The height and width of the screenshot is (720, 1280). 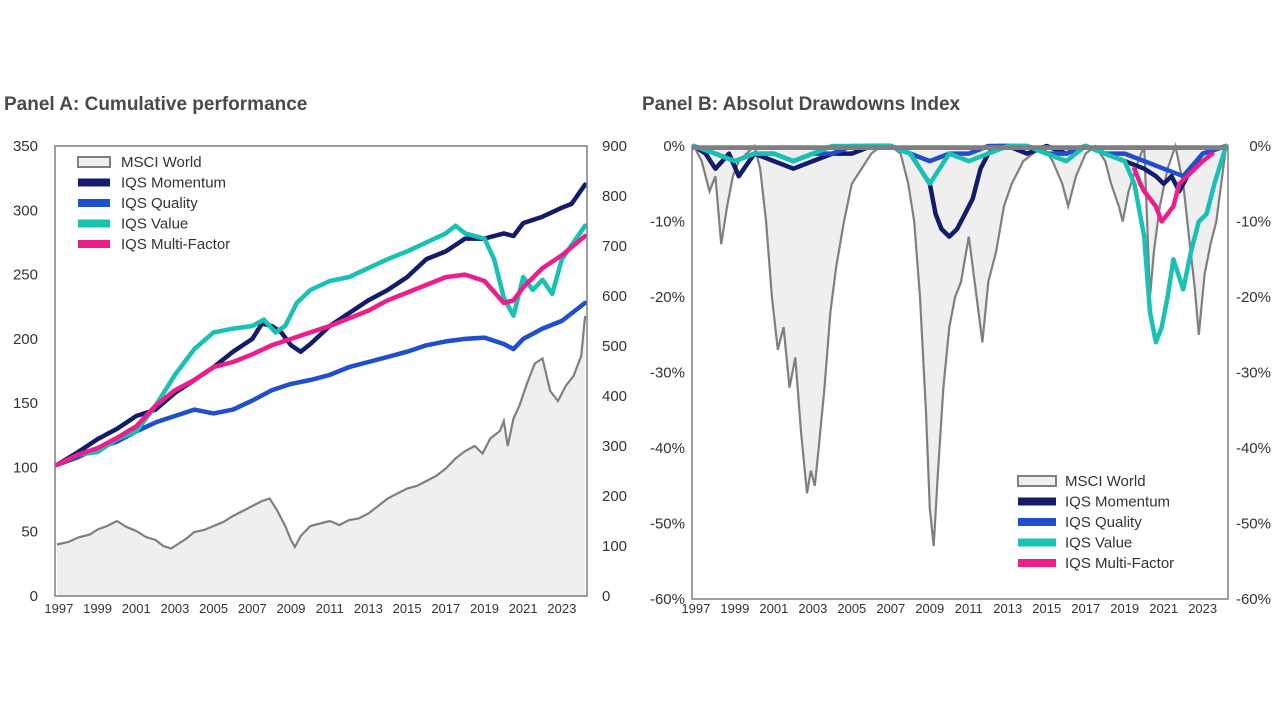 What do you see at coordinates (561, 608) in the screenshot?
I see `panel-a-x-tick: 2023` at bounding box center [561, 608].